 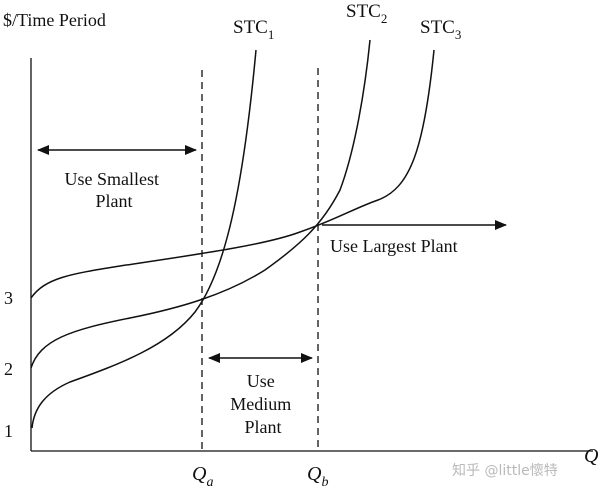 I want to click on watermark: 知乎 @little懷特, so click(x=505, y=470).